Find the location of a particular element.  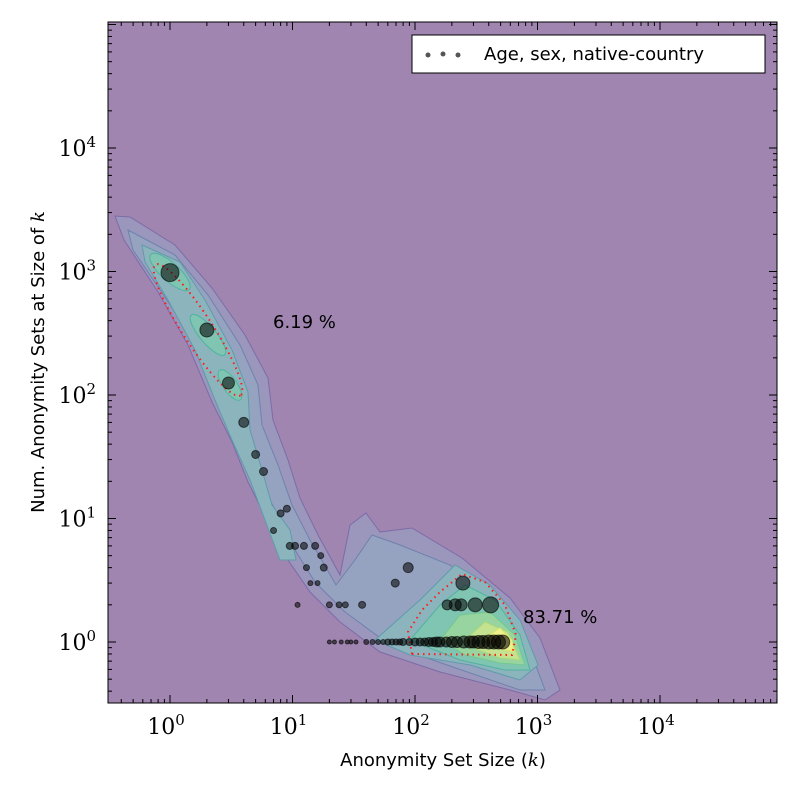

legend-box is located at coordinates (588, 54).